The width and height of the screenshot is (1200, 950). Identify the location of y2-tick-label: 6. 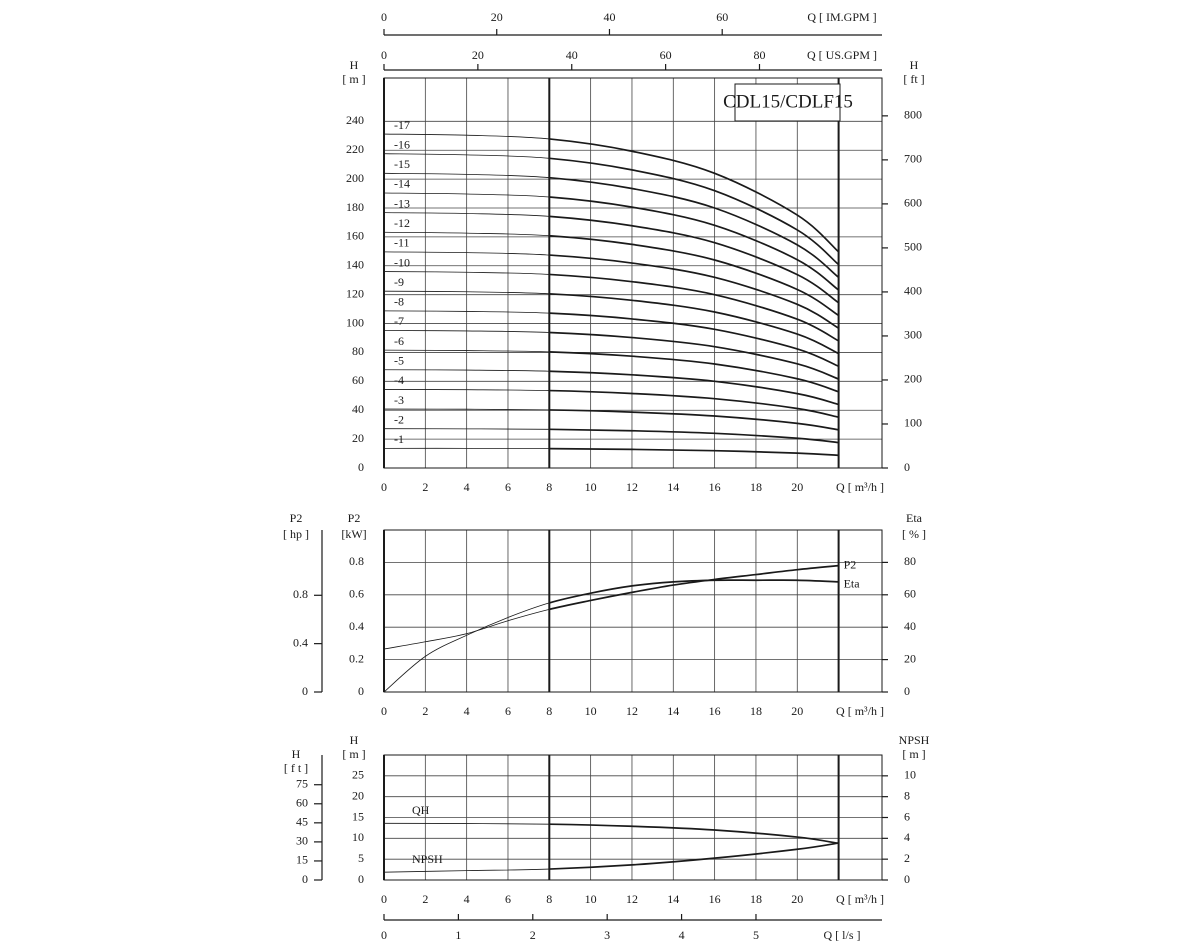
(907, 816).